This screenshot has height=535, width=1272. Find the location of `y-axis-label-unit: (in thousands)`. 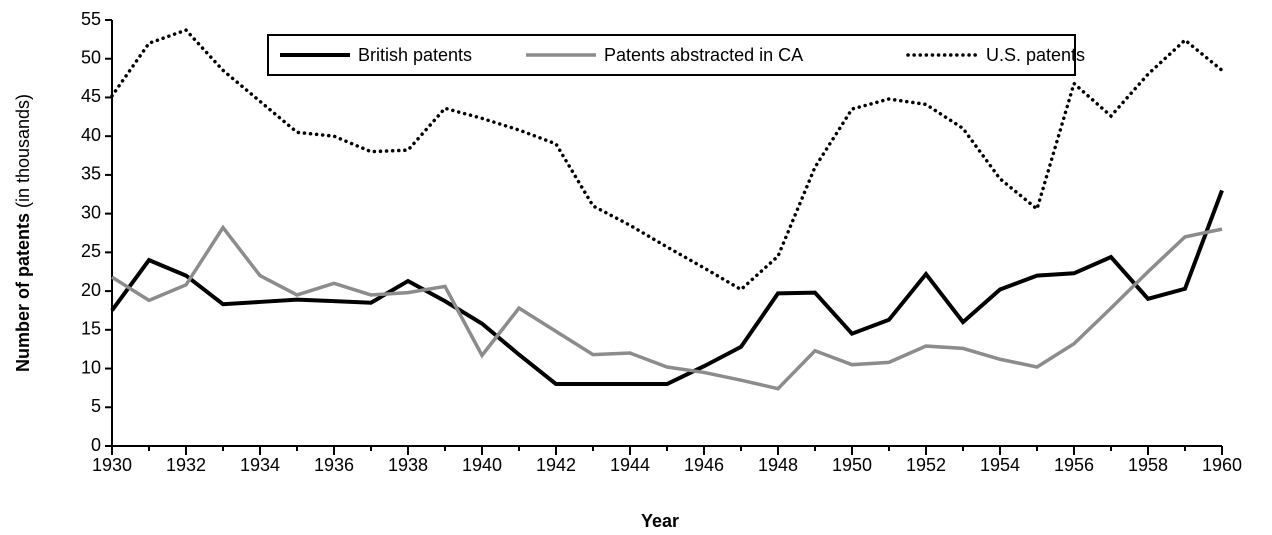

y-axis-label-unit: (in thousands) is located at coordinates (23, 151).